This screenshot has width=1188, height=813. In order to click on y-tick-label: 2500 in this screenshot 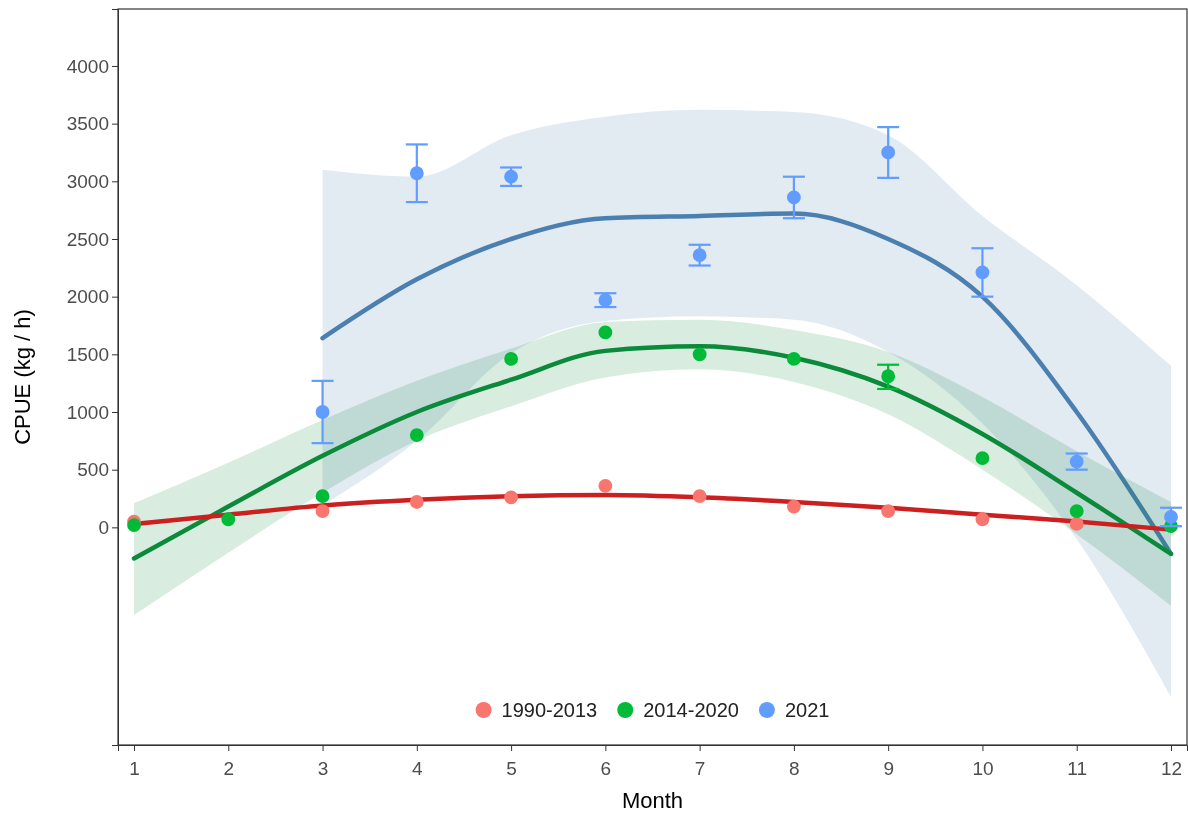, I will do `click(87, 239)`.